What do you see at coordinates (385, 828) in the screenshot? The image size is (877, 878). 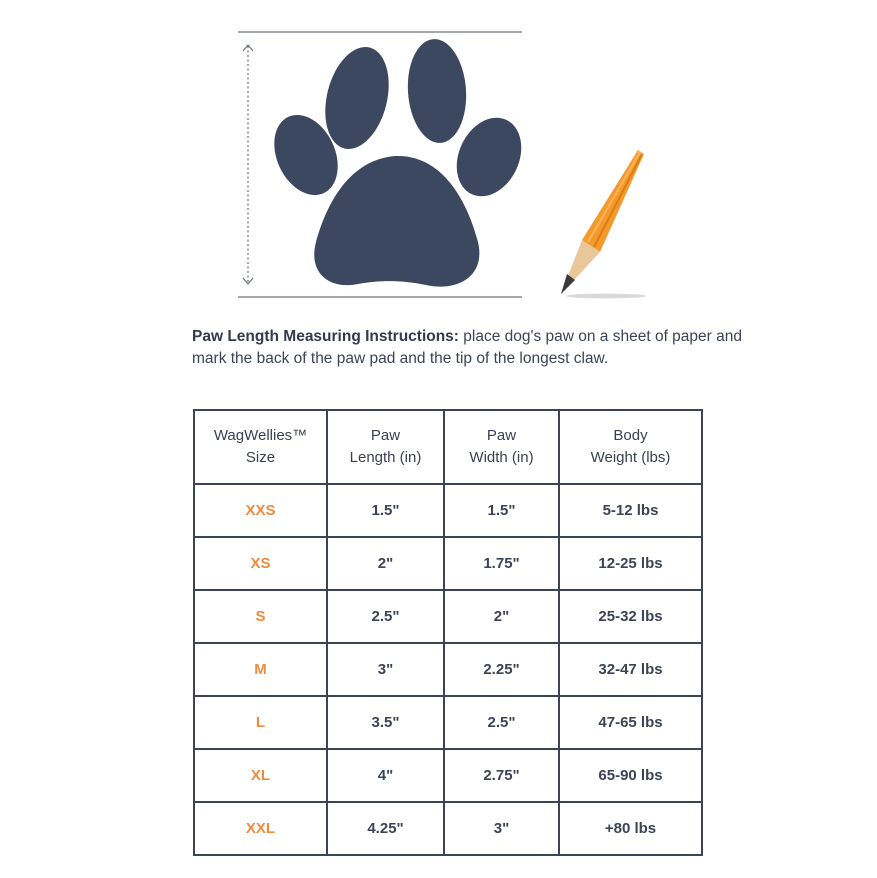 I see `paw-length-cell: 4.25"` at bounding box center [385, 828].